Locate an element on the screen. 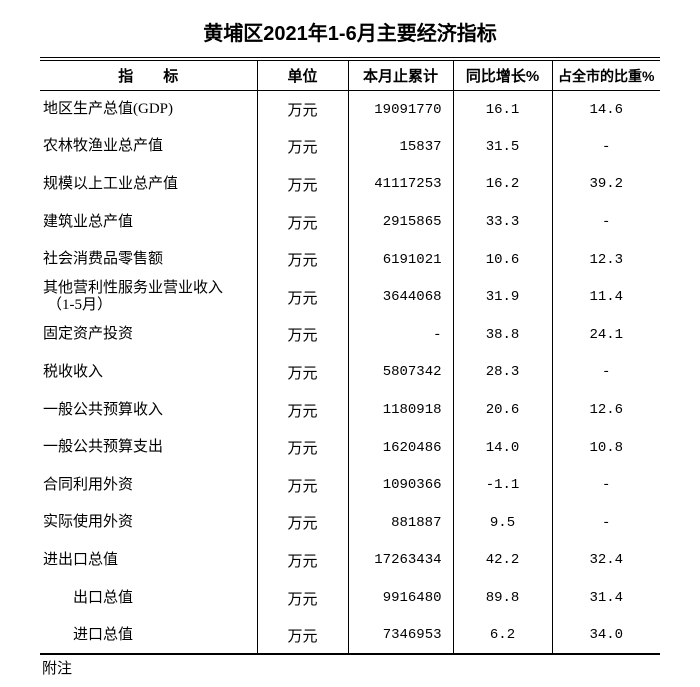 The height and width of the screenshot is (687, 700). yoy-growth-cell: 6.2 is located at coordinates (503, 635).